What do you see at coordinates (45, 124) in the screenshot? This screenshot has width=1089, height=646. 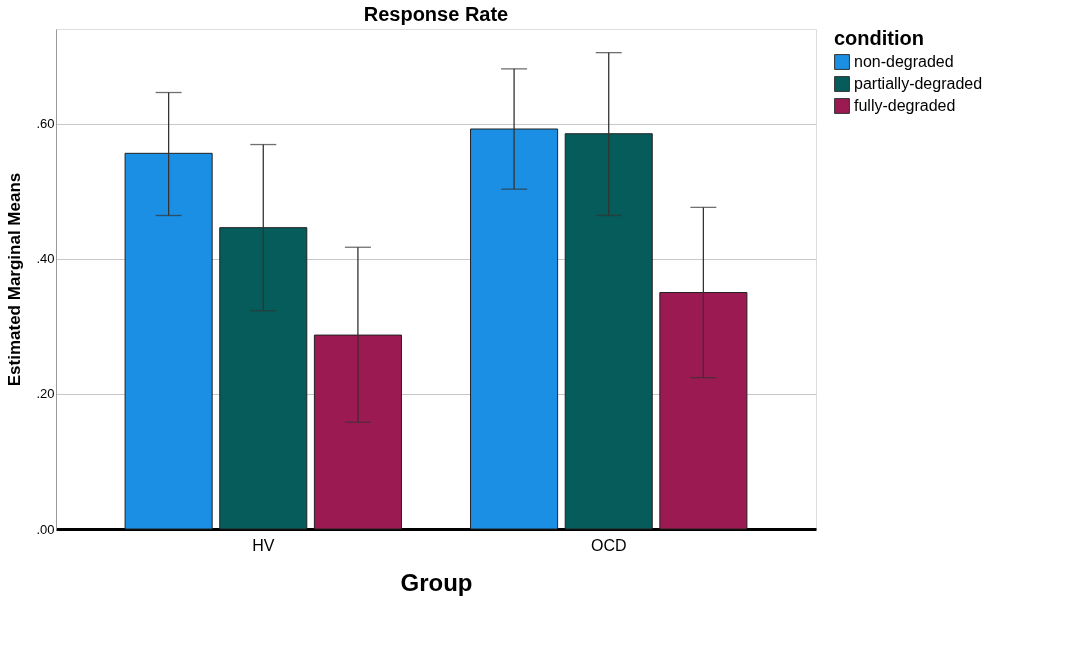 I see `y-tick-label: .60` at bounding box center [45, 124].